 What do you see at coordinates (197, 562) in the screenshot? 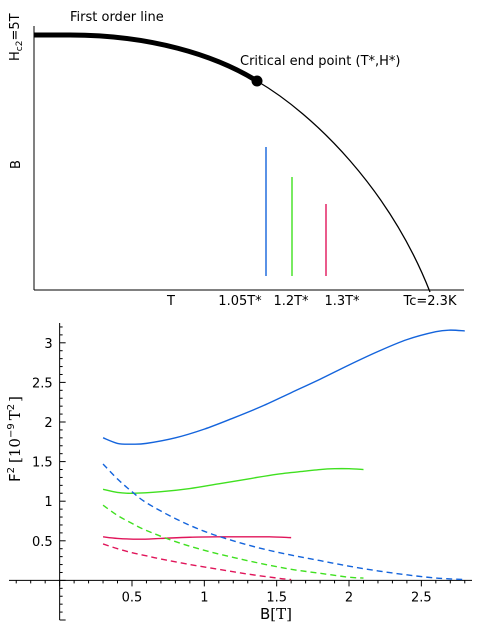
I see `series-line-6-dashed` at bounding box center [197, 562].